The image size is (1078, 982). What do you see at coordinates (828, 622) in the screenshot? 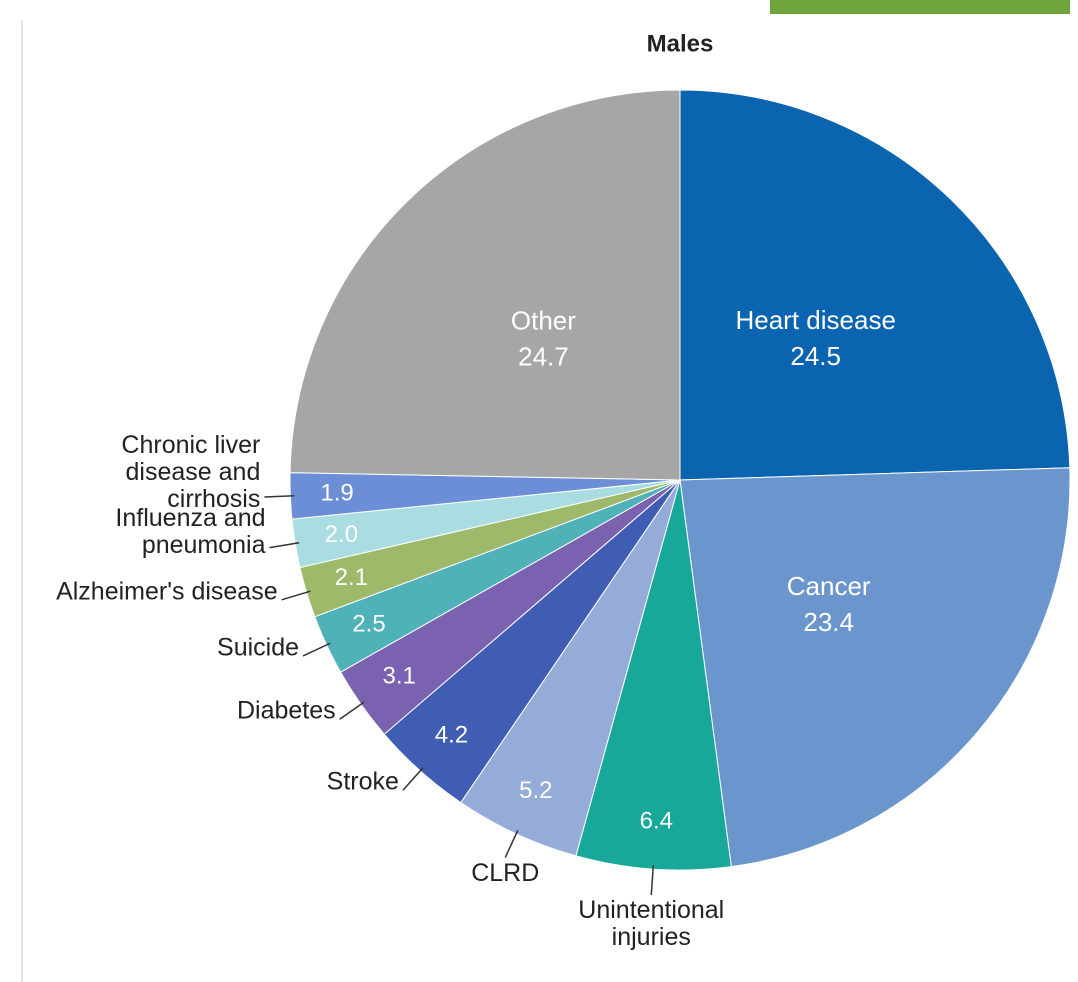
I see `slice-value: 23.4` at bounding box center [828, 622].